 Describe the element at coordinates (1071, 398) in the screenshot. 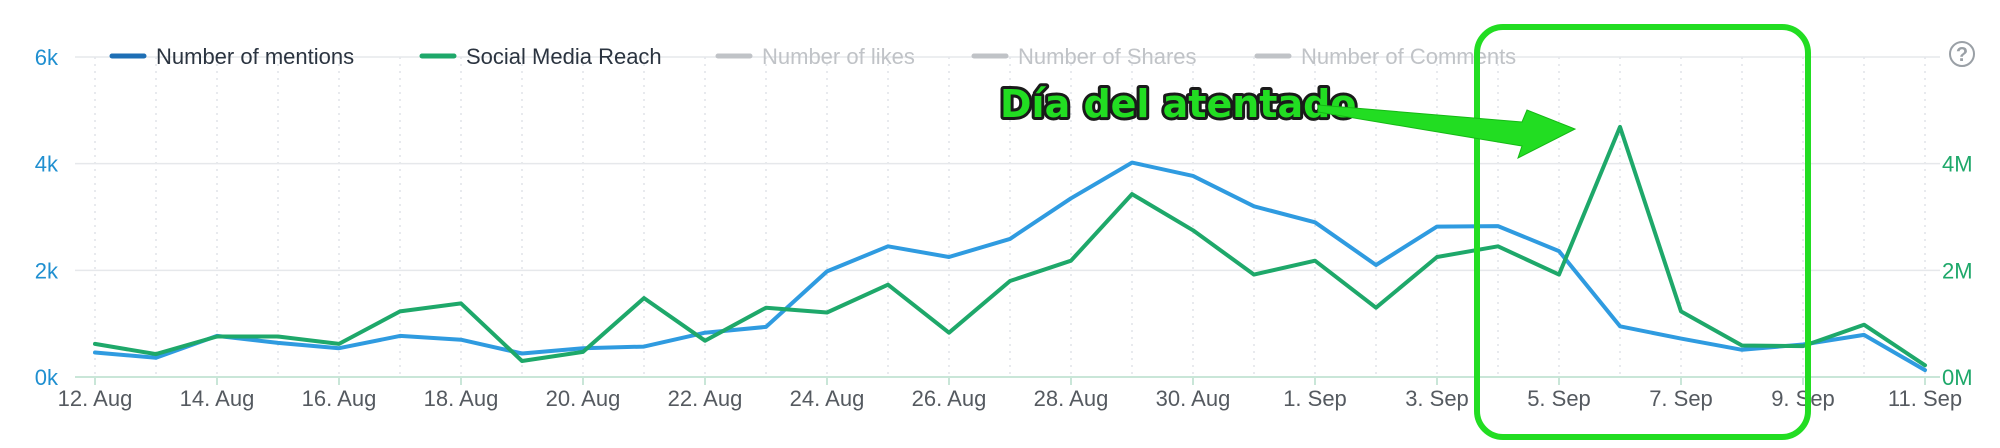

I see `x-tick-label: 28. Aug` at that location.